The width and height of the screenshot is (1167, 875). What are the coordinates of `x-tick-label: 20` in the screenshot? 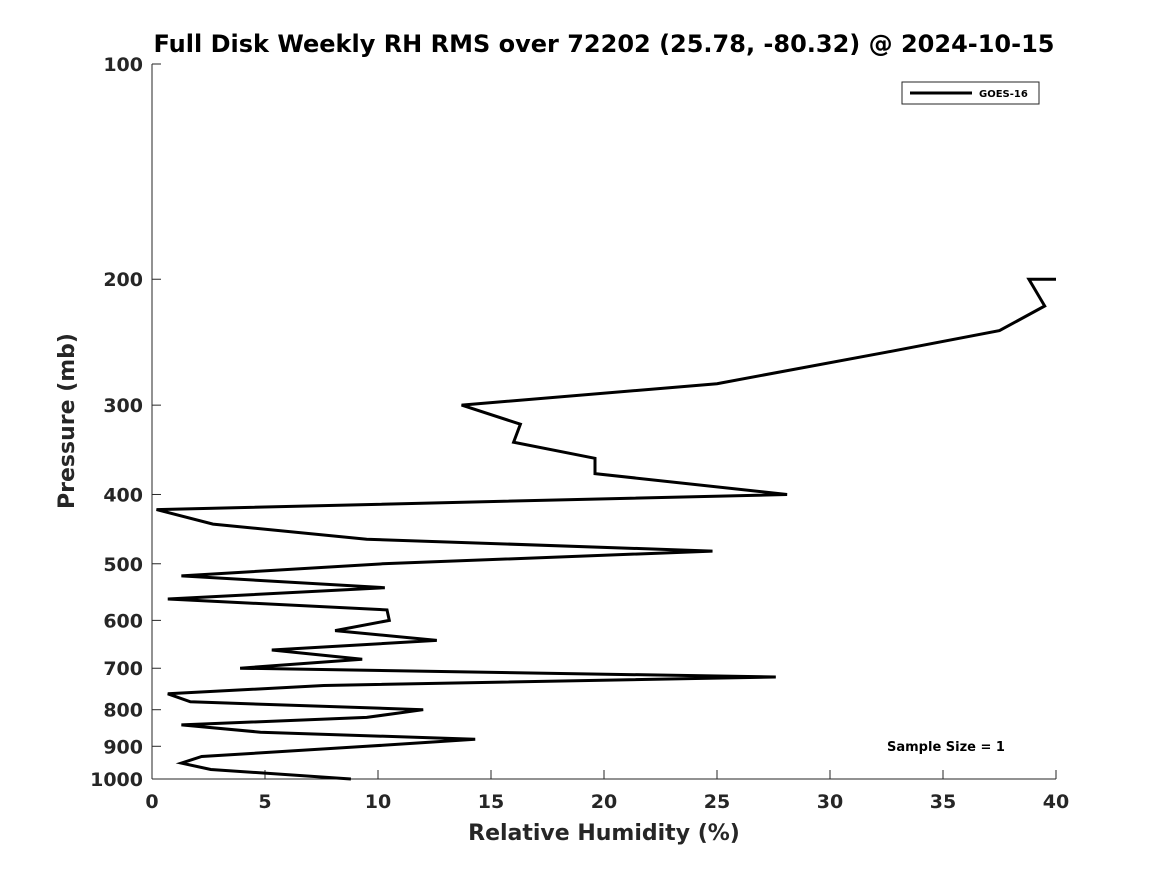 It's located at (604, 802).